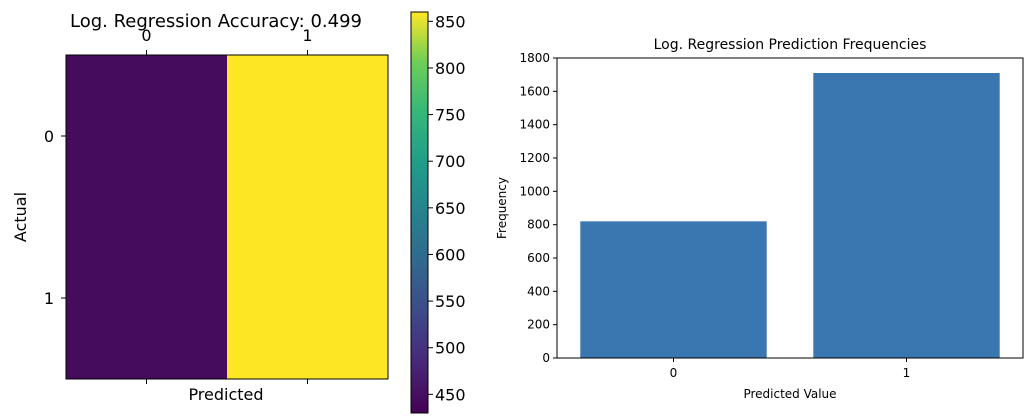 The width and height of the screenshot is (1030, 420). What do you see at coordinates (49, 298) in the screenshot?
I see `heatmap-ytick-label: 1` at bounding box center [49, 298].